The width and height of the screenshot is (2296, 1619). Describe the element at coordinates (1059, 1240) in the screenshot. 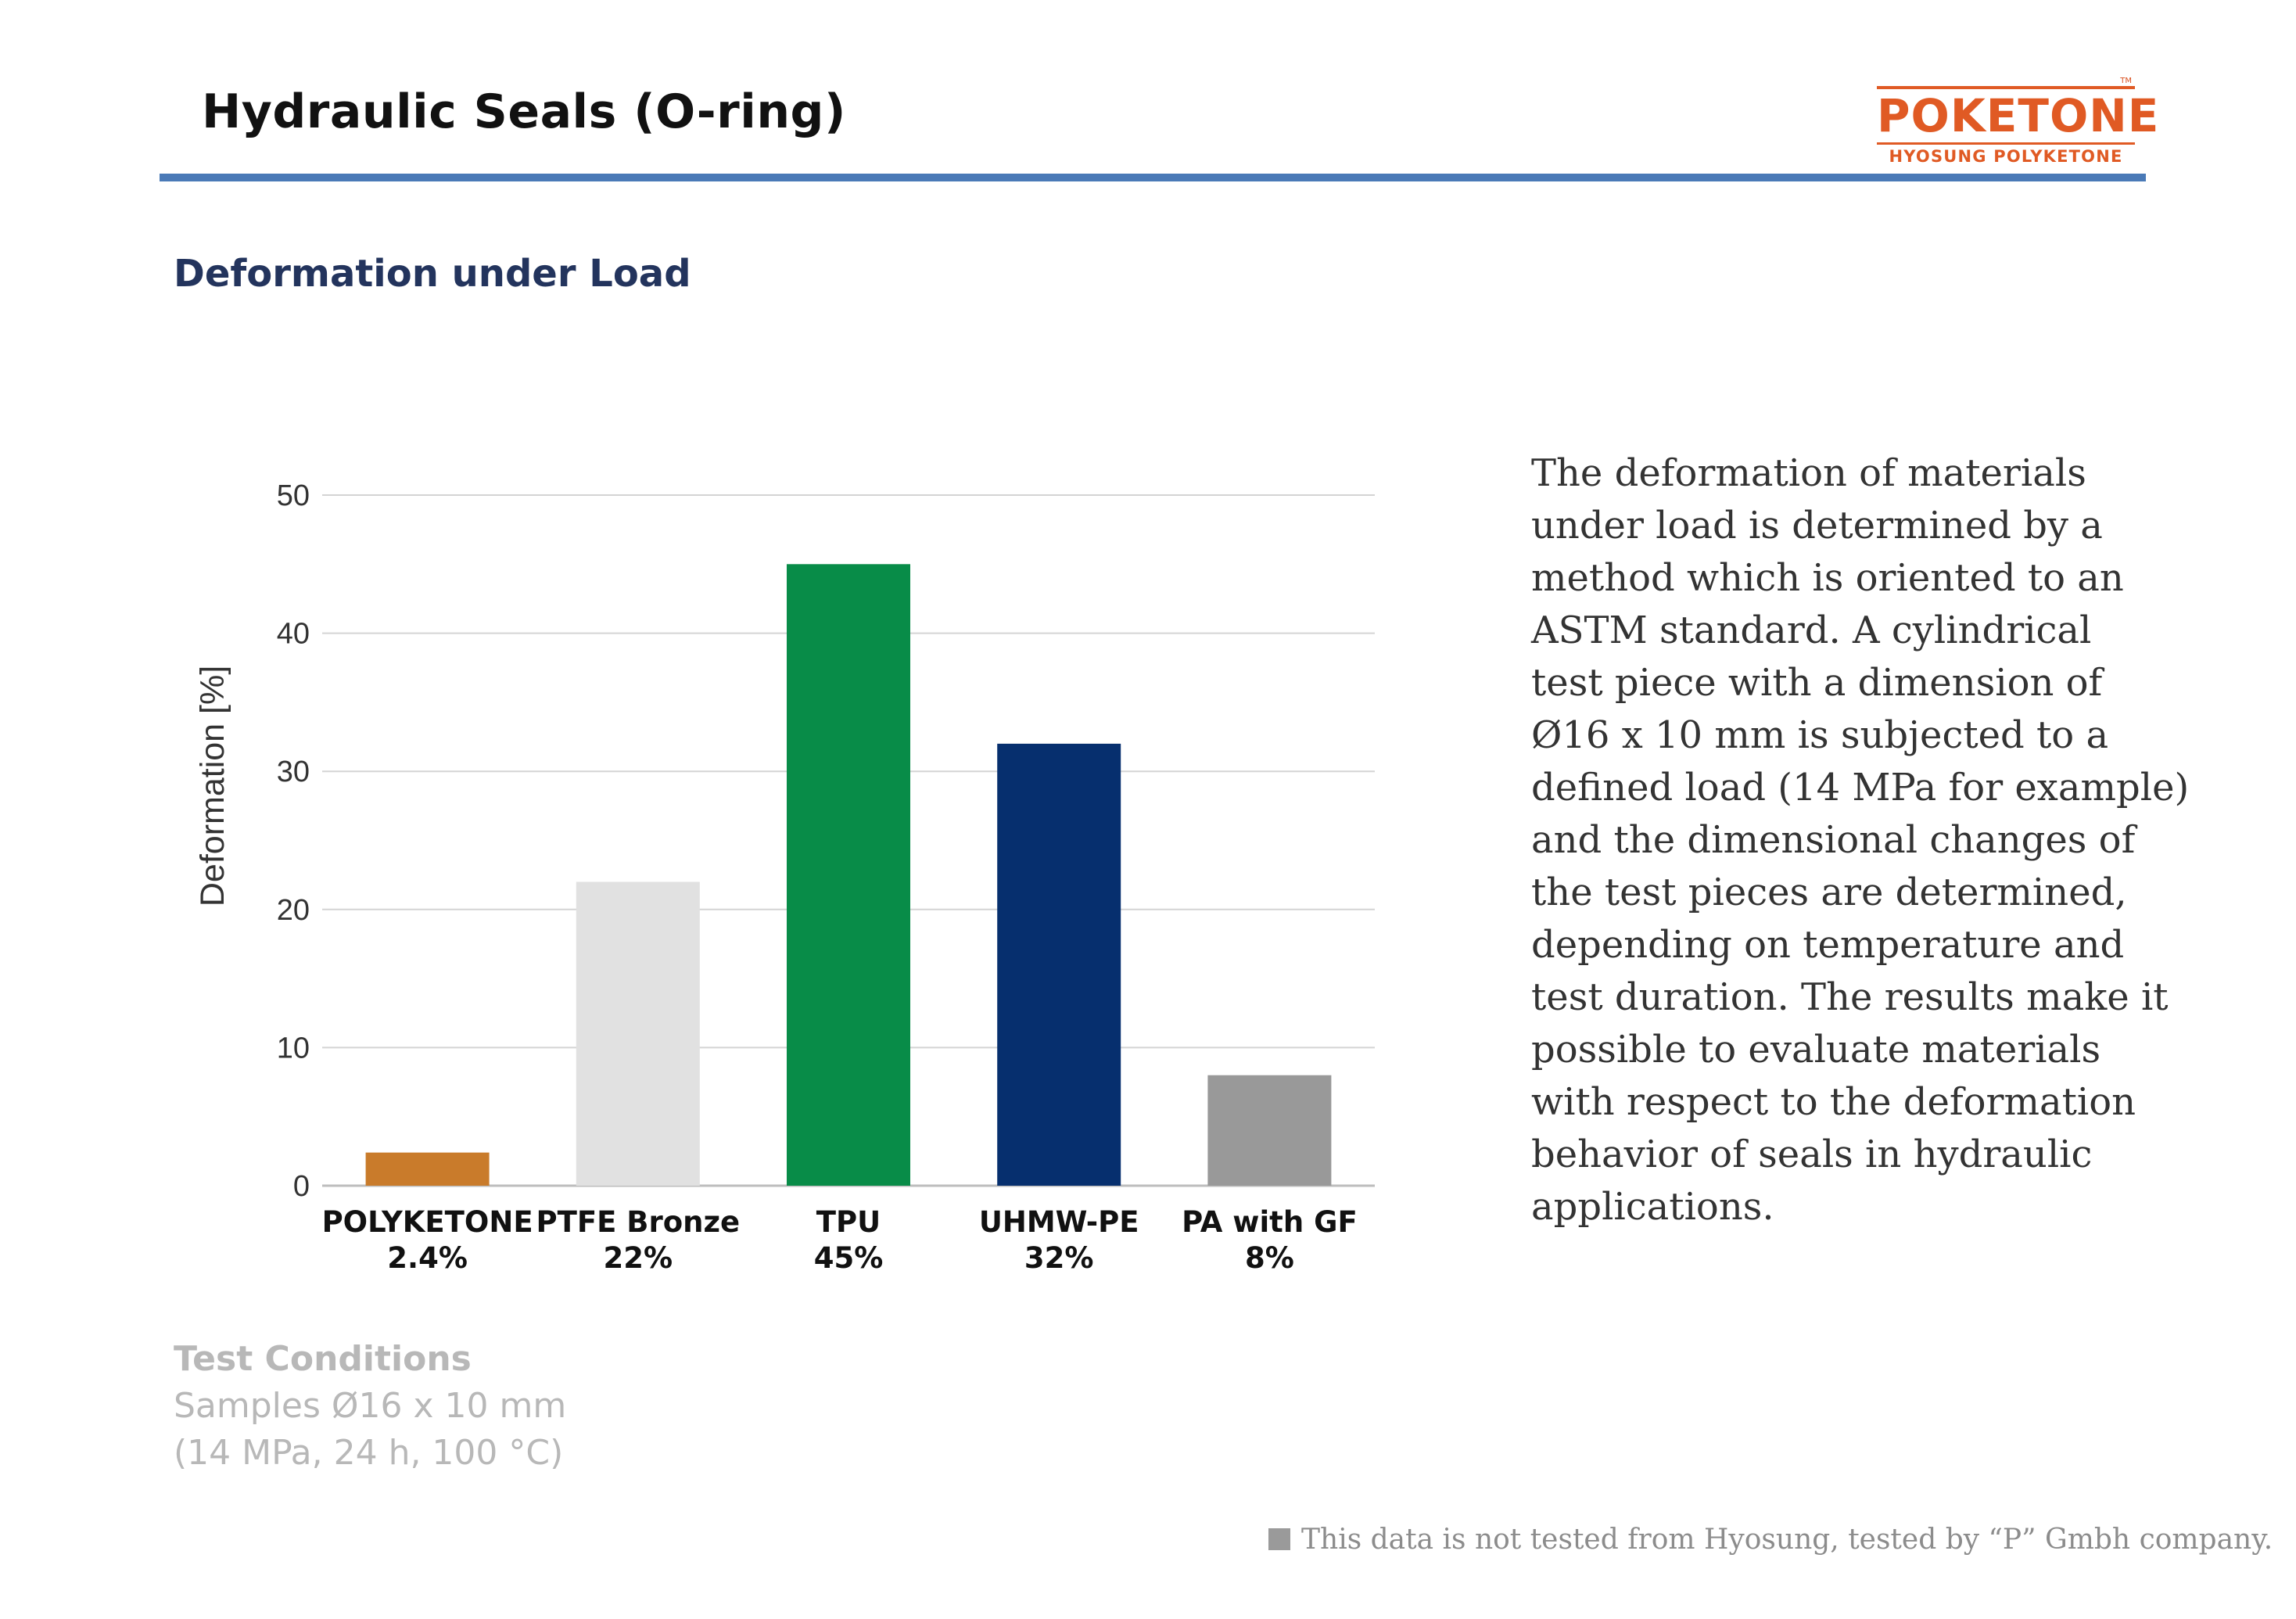

I see `category-label: UHMW-PE 32%` at that location.